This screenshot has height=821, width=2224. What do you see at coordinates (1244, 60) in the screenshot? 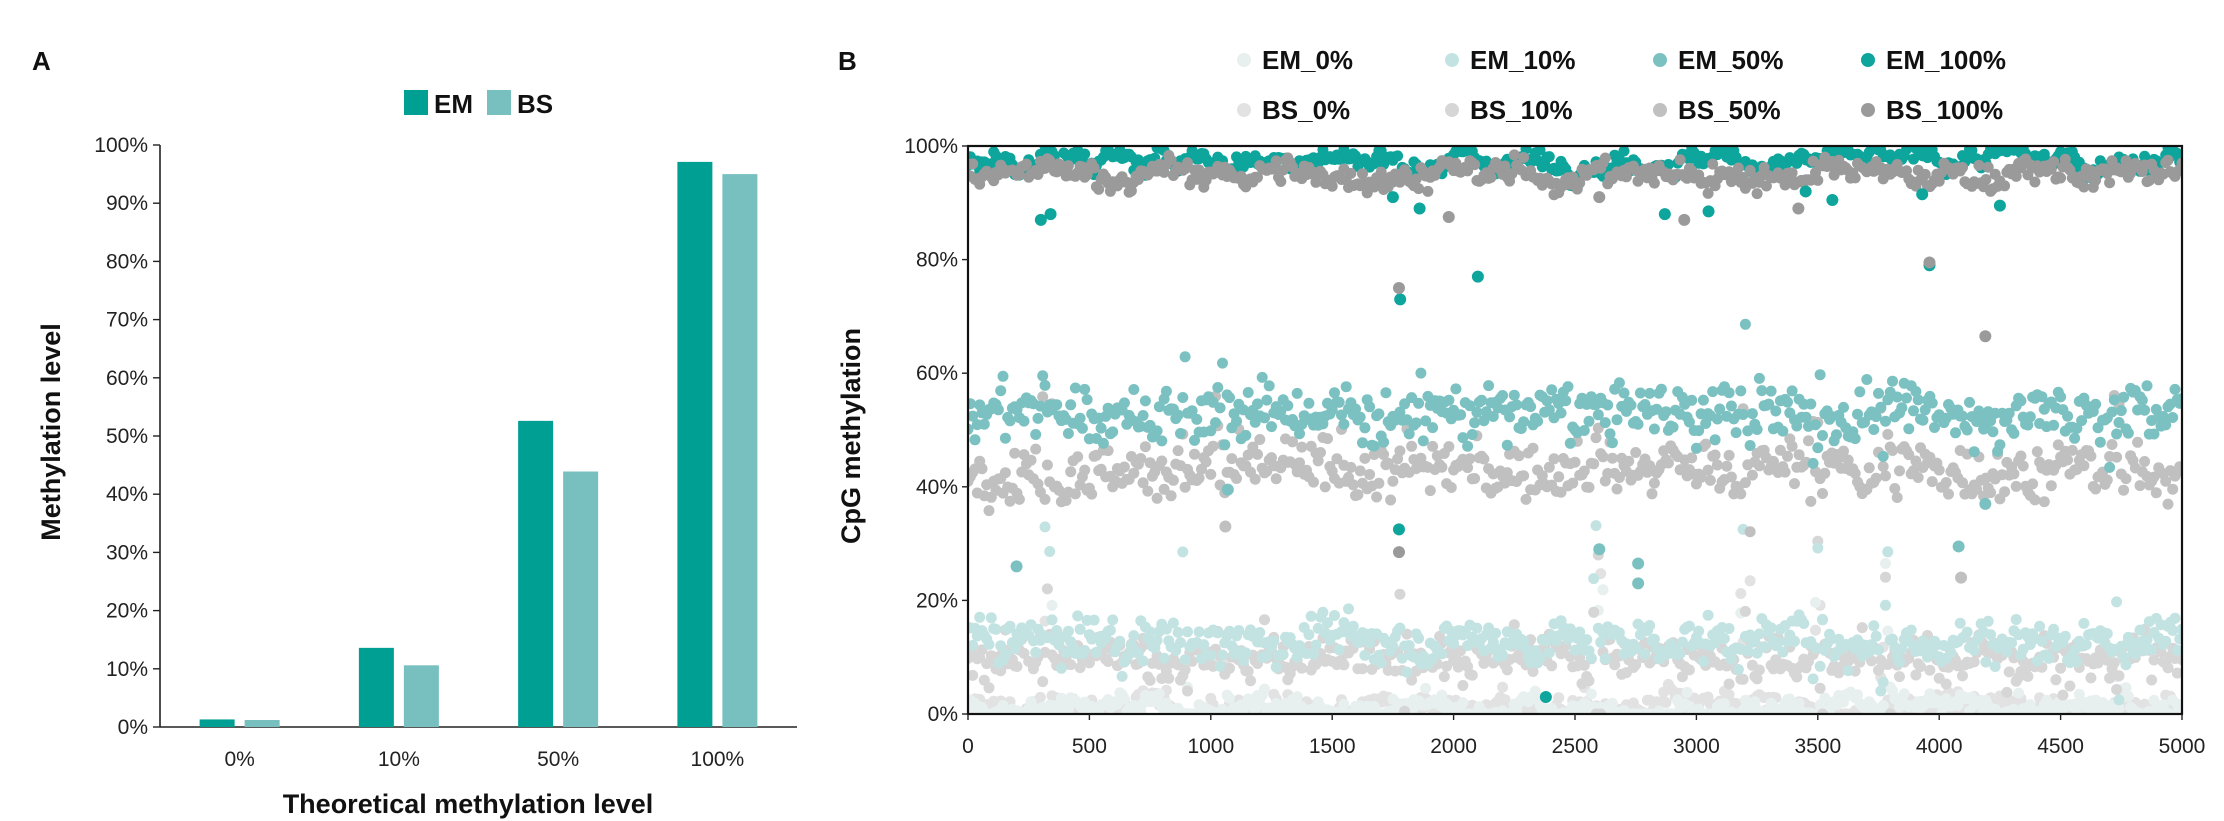
I see `legend-marker-em_0pct` at bounding box center [1244, 60].